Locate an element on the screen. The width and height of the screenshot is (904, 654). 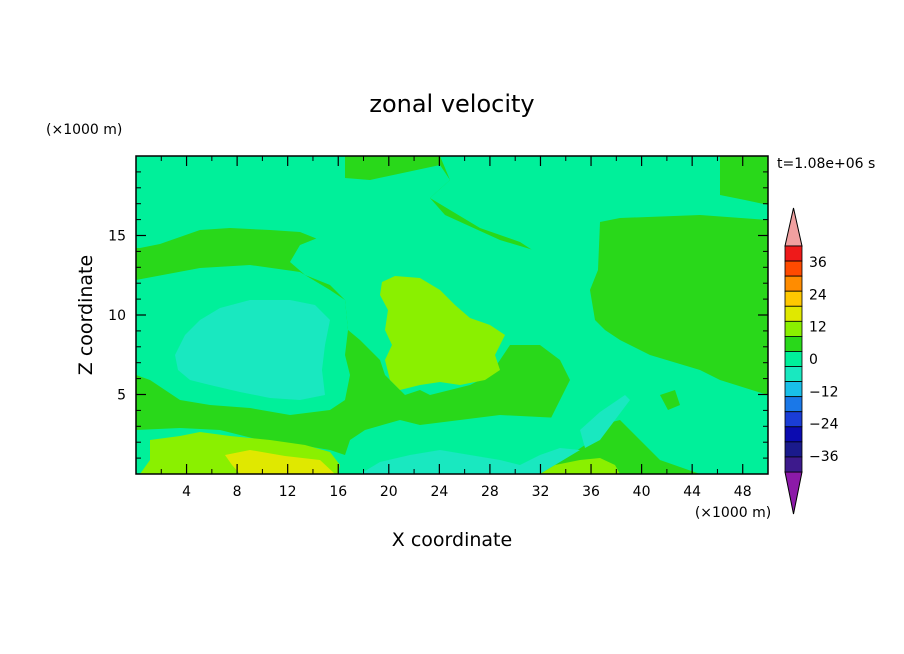
x-axis-label: X coordinate is located at coordinates (452, 540).